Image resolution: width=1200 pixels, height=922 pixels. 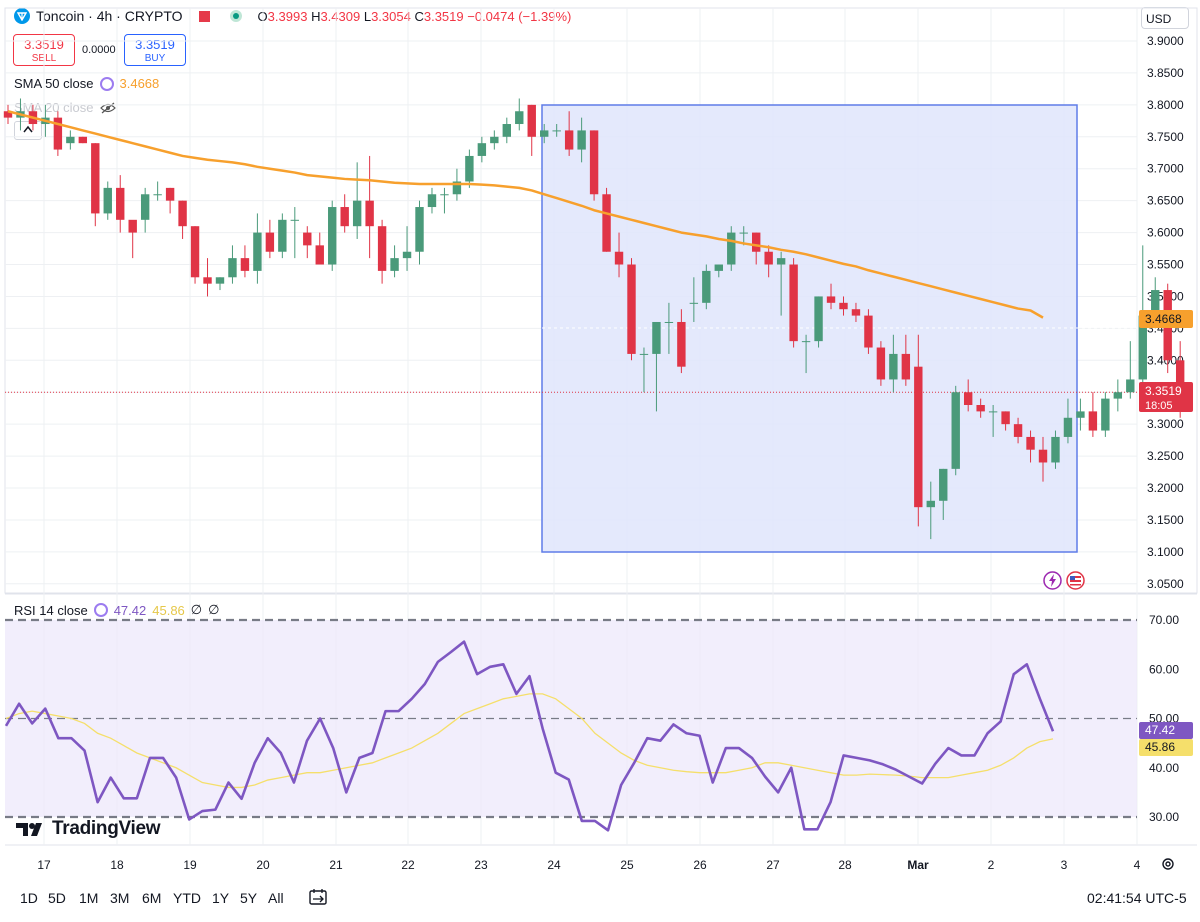 What do you see at coordinates (22, 16) in the screenshot?
I see `toncoin-logo-icon` at bounding box center [22, 16].